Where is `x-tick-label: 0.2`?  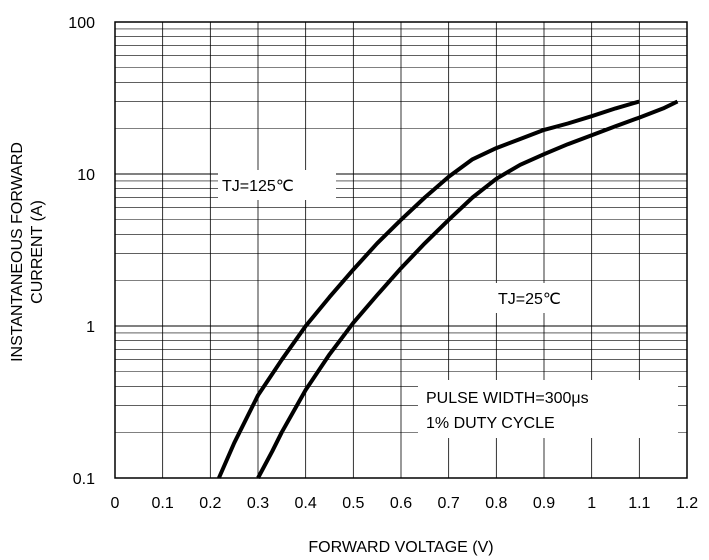
x-tick-label: 0.2 is located at coordinates (210, 503).